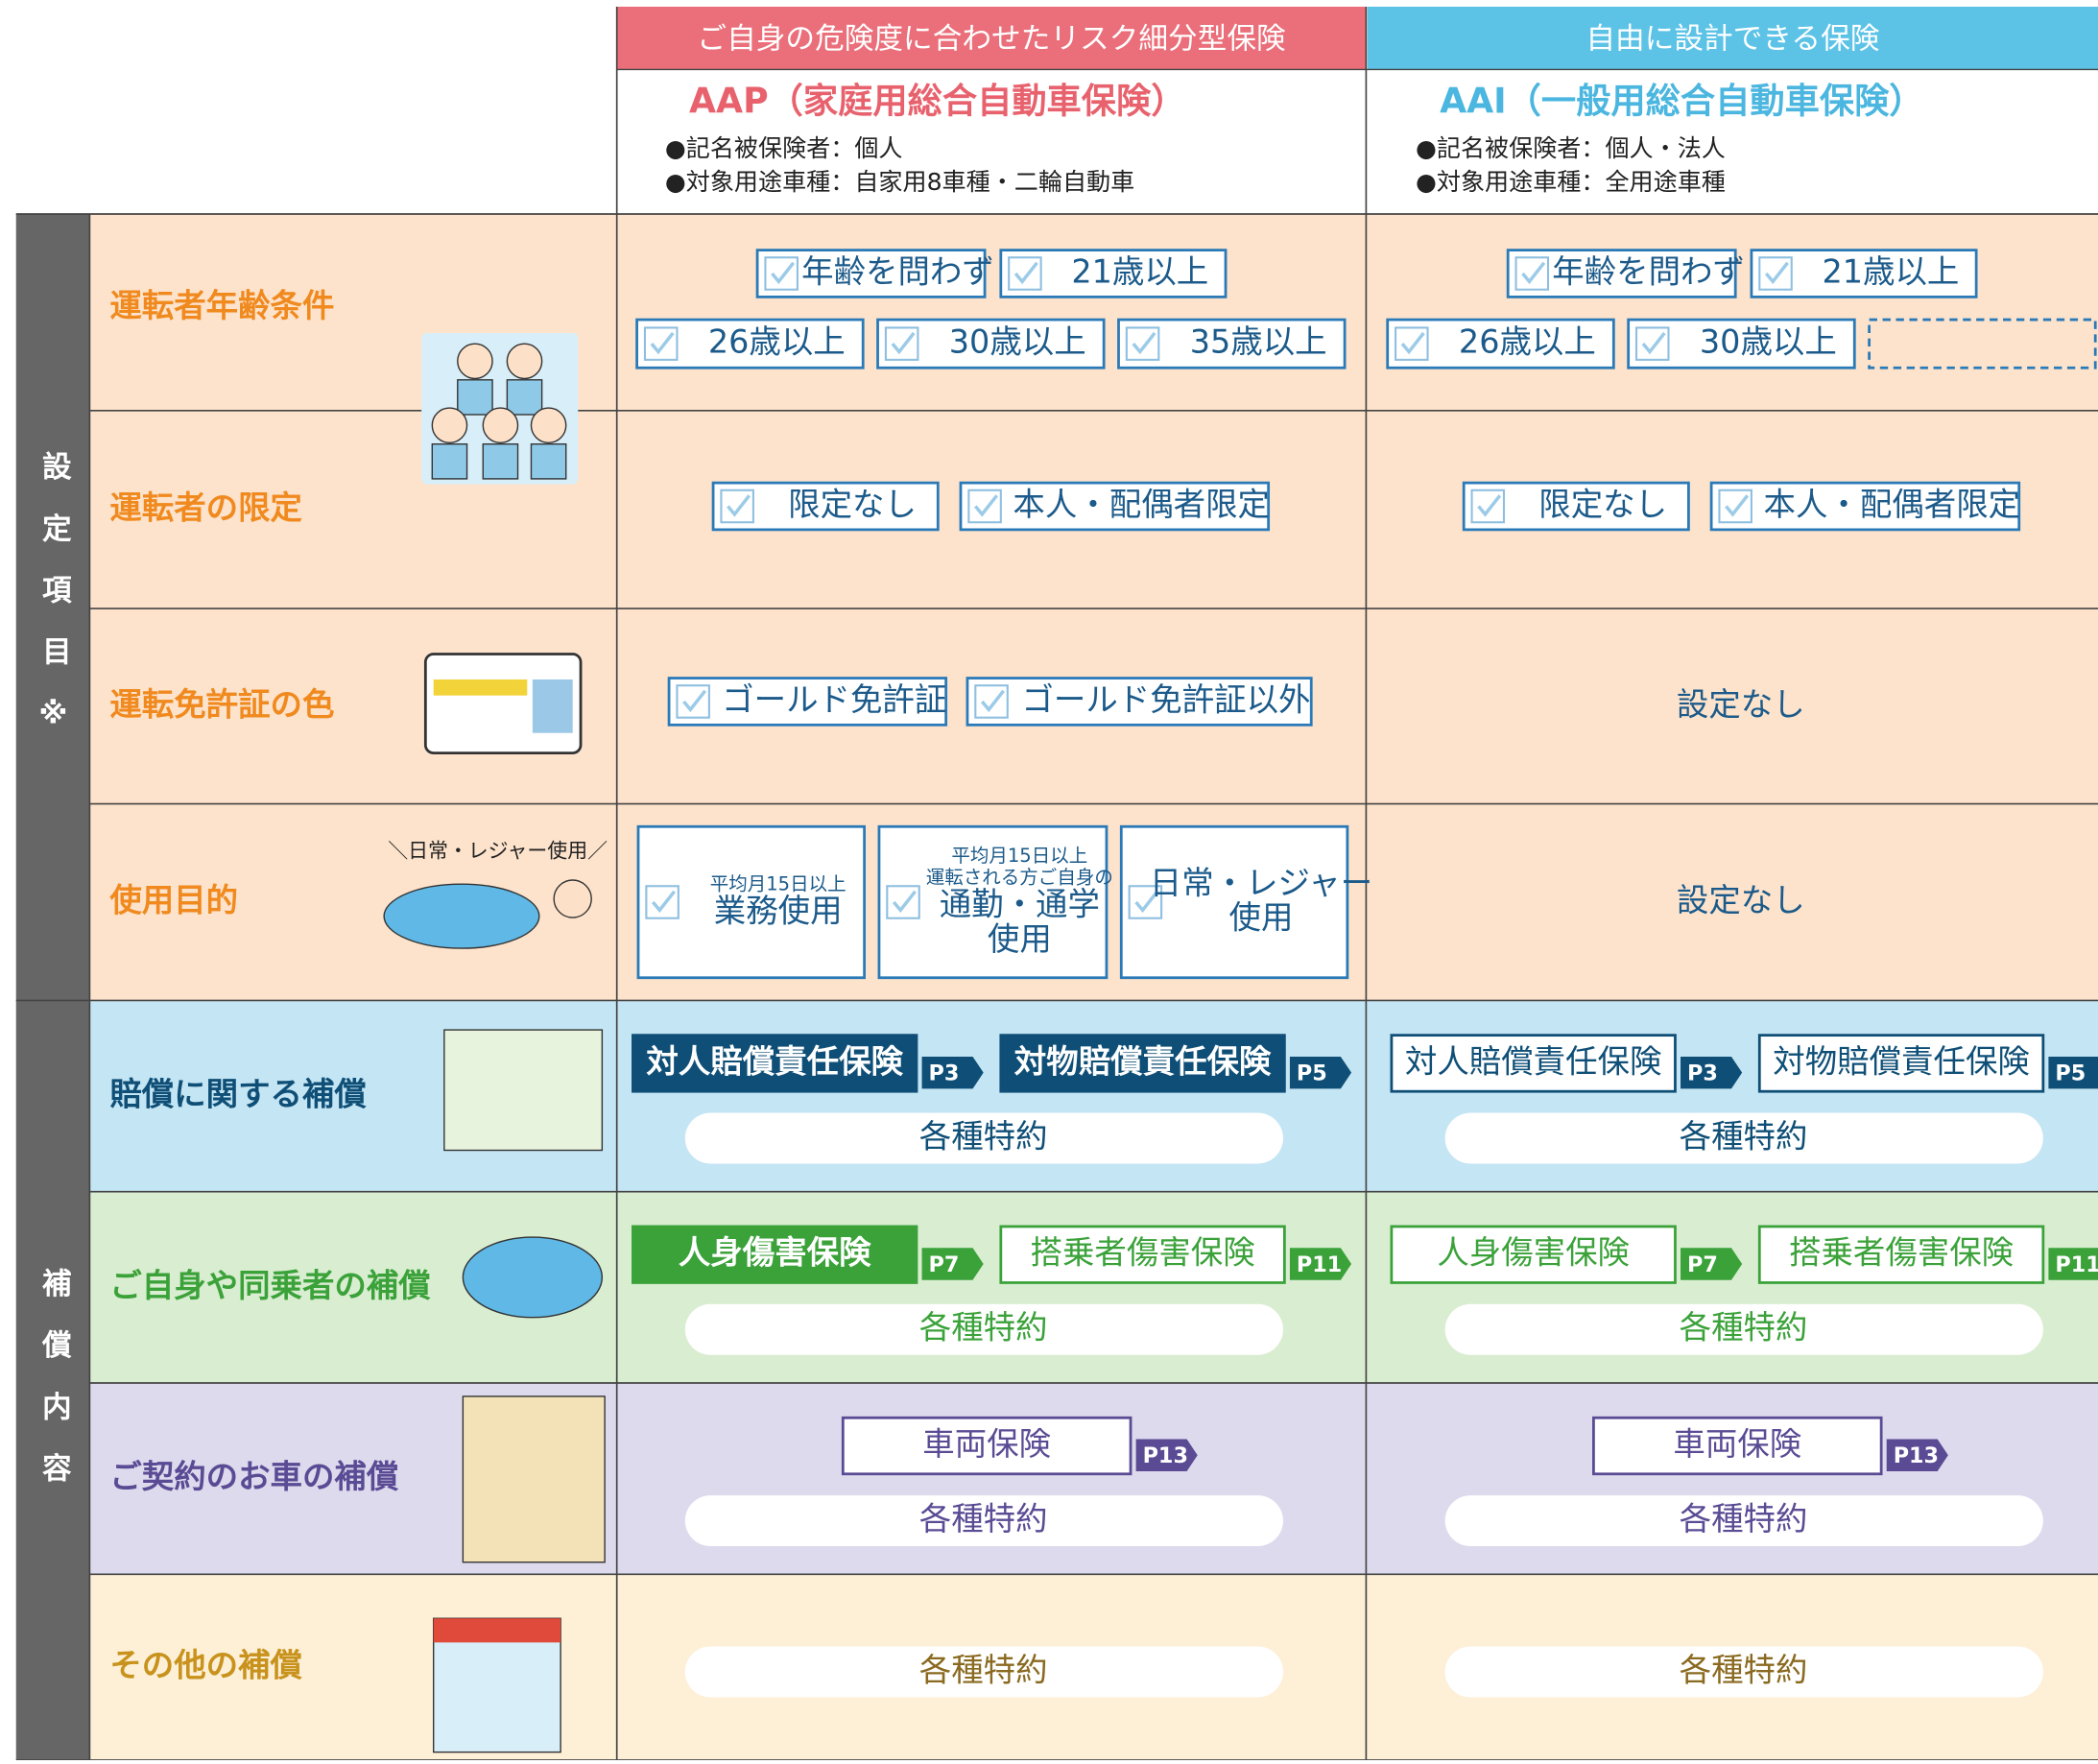  What do you see at coordinates (1019, 856) in the screenshot?
I see `option-note: 平均月15日以上` at bounding box center [1019, 856].